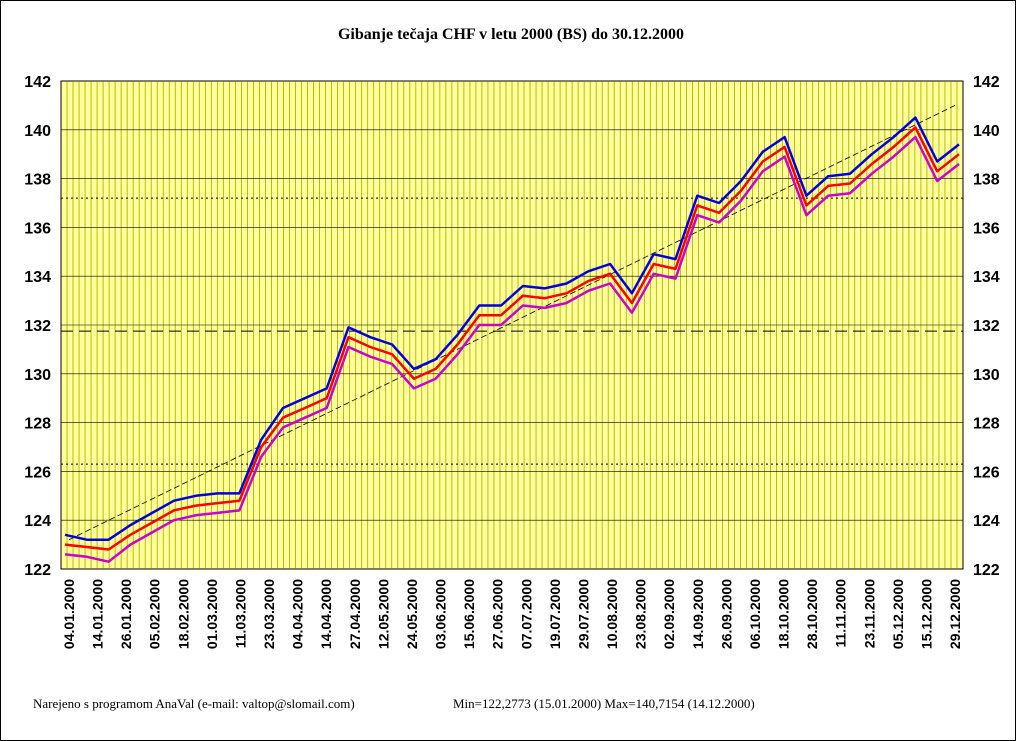  I want to click on y-tick-label-left: 132, so click(37, 326).